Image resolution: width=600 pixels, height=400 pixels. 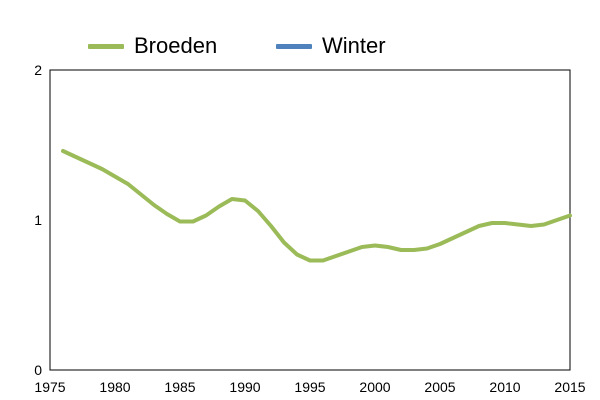 I want to click on x-tick-label: 1990, so click(x=244, y=387).